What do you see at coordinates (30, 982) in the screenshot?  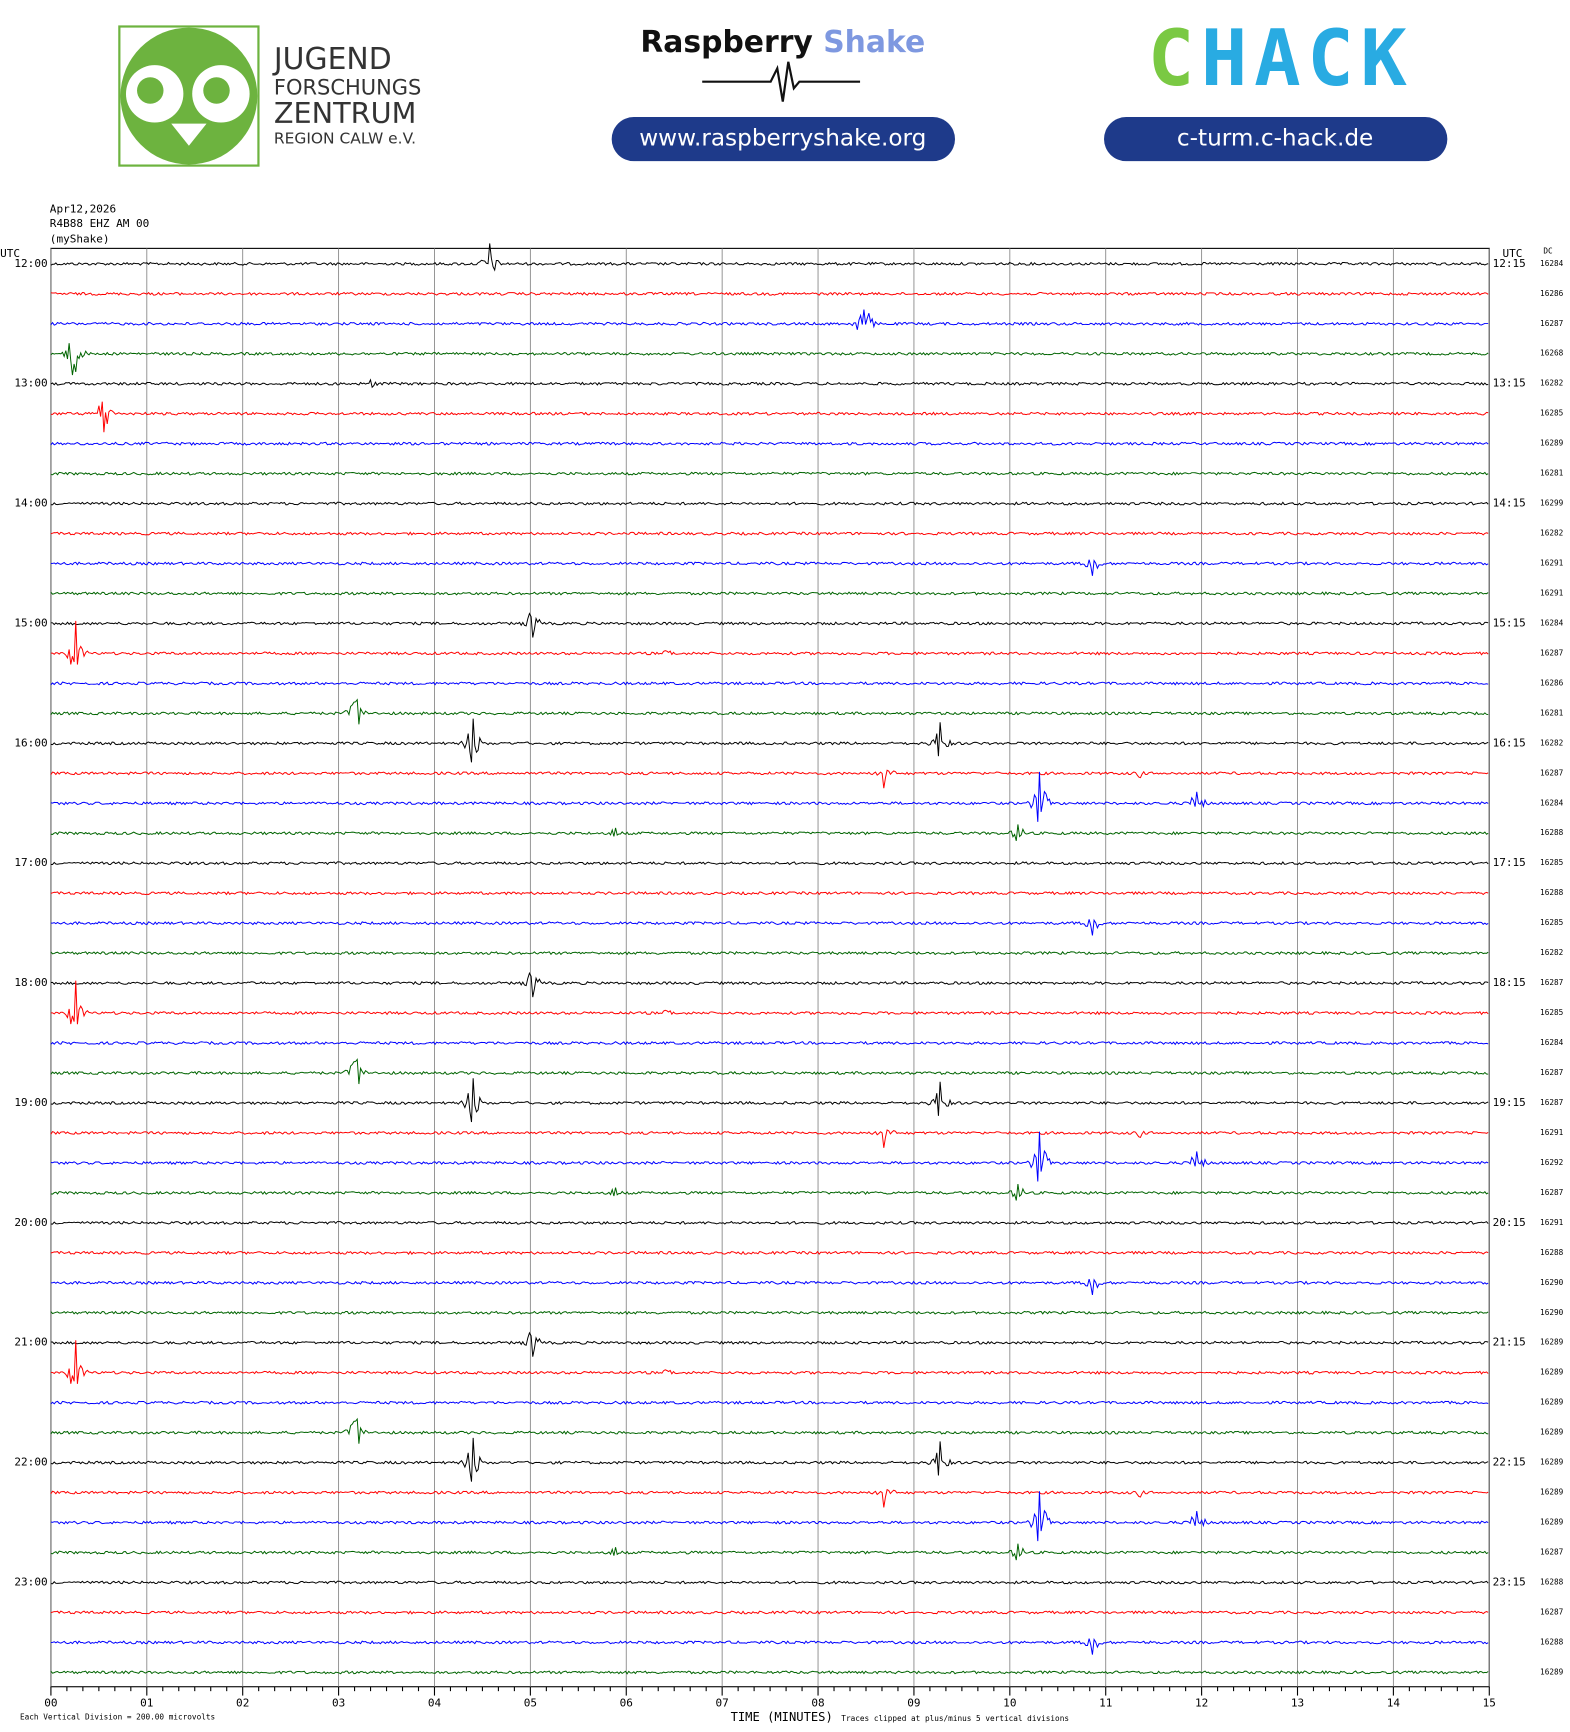 I see `row-time-left: 18:00` at bounding box center [30, 982].